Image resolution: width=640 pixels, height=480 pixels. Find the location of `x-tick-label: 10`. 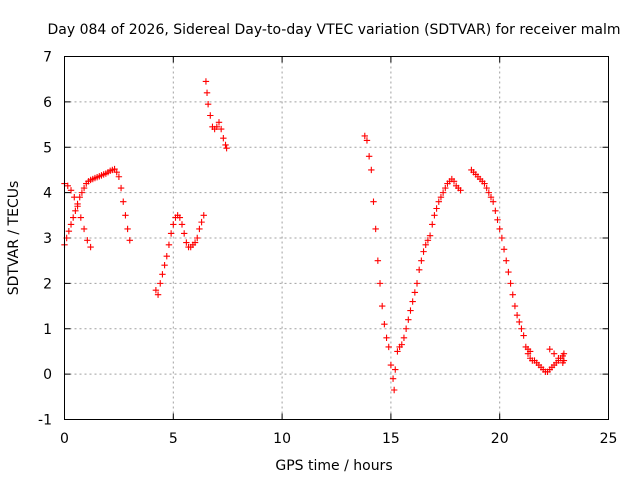

x-tick-label: 10 is located at coordinates (282, 439).